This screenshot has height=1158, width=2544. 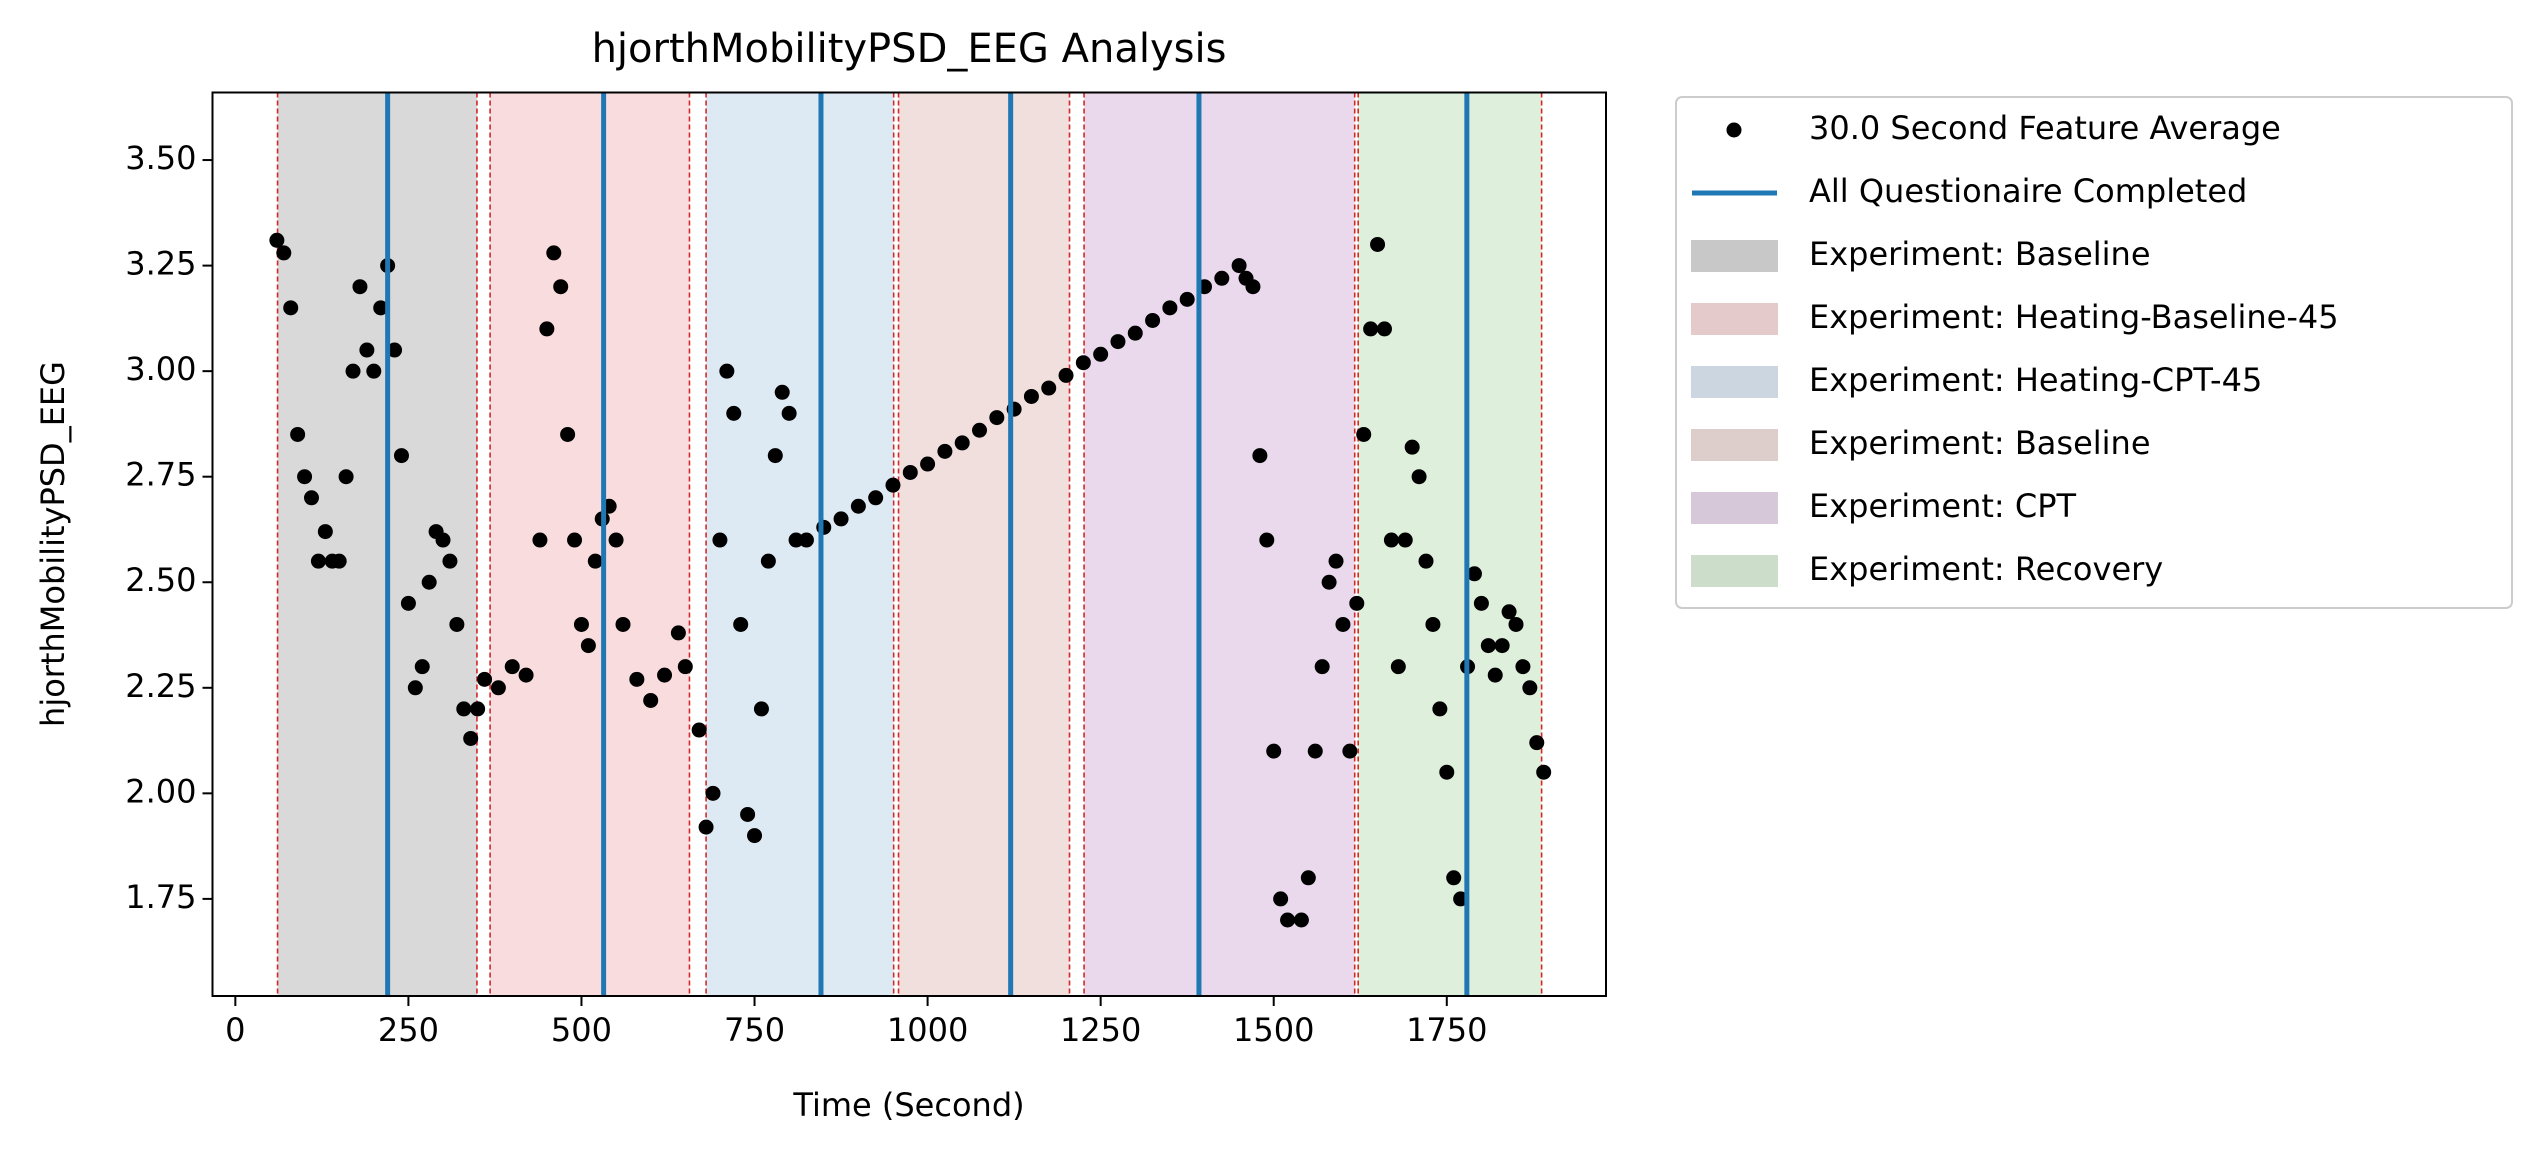 What do you see at coordinates (2045, 128) in the screenshot?
I see `legend-label: 30.0 Second Feature Average` at bounding box center [2045, 128].